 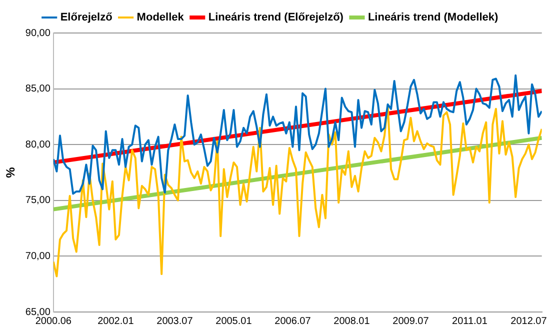 What do you see at coordinates (38, 33) in the screenshot?
I see `y-tick-label: 90,00` at bounding box center [38, 33].